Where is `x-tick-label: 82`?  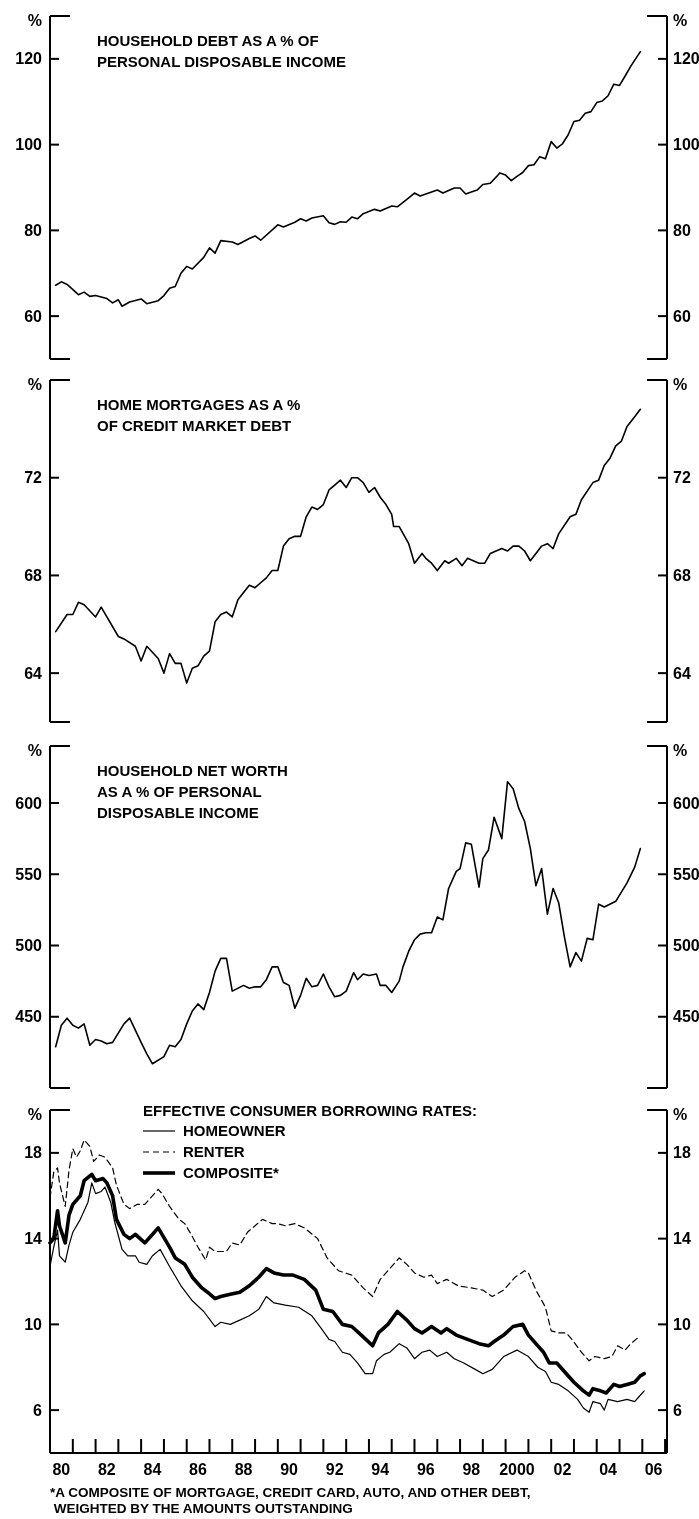
x-tick-label: 82 is located at coordinates (106, 1469).